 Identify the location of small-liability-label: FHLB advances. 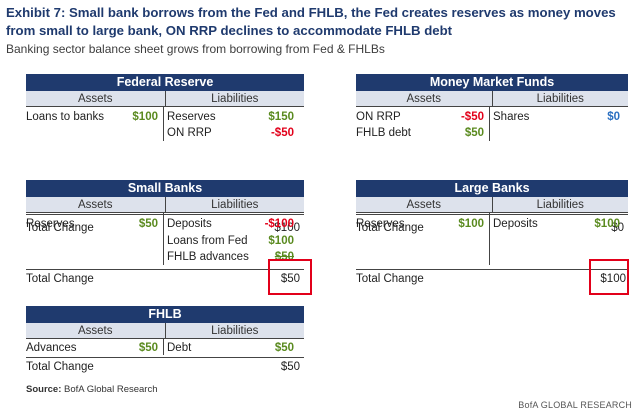
(208, 257).